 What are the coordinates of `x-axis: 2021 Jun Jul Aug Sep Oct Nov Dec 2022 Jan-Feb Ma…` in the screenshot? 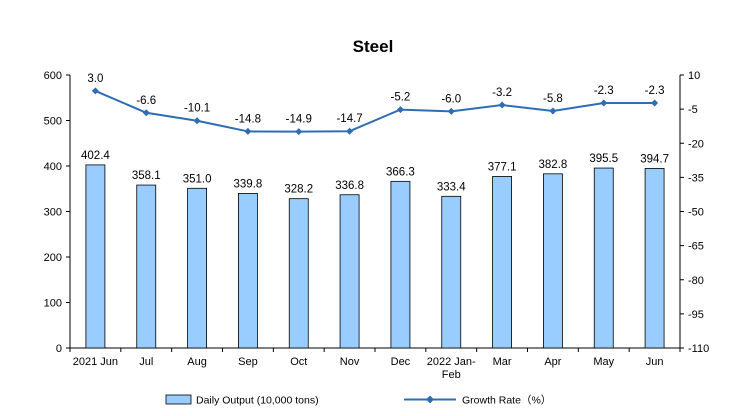 It's located at (375, 364).